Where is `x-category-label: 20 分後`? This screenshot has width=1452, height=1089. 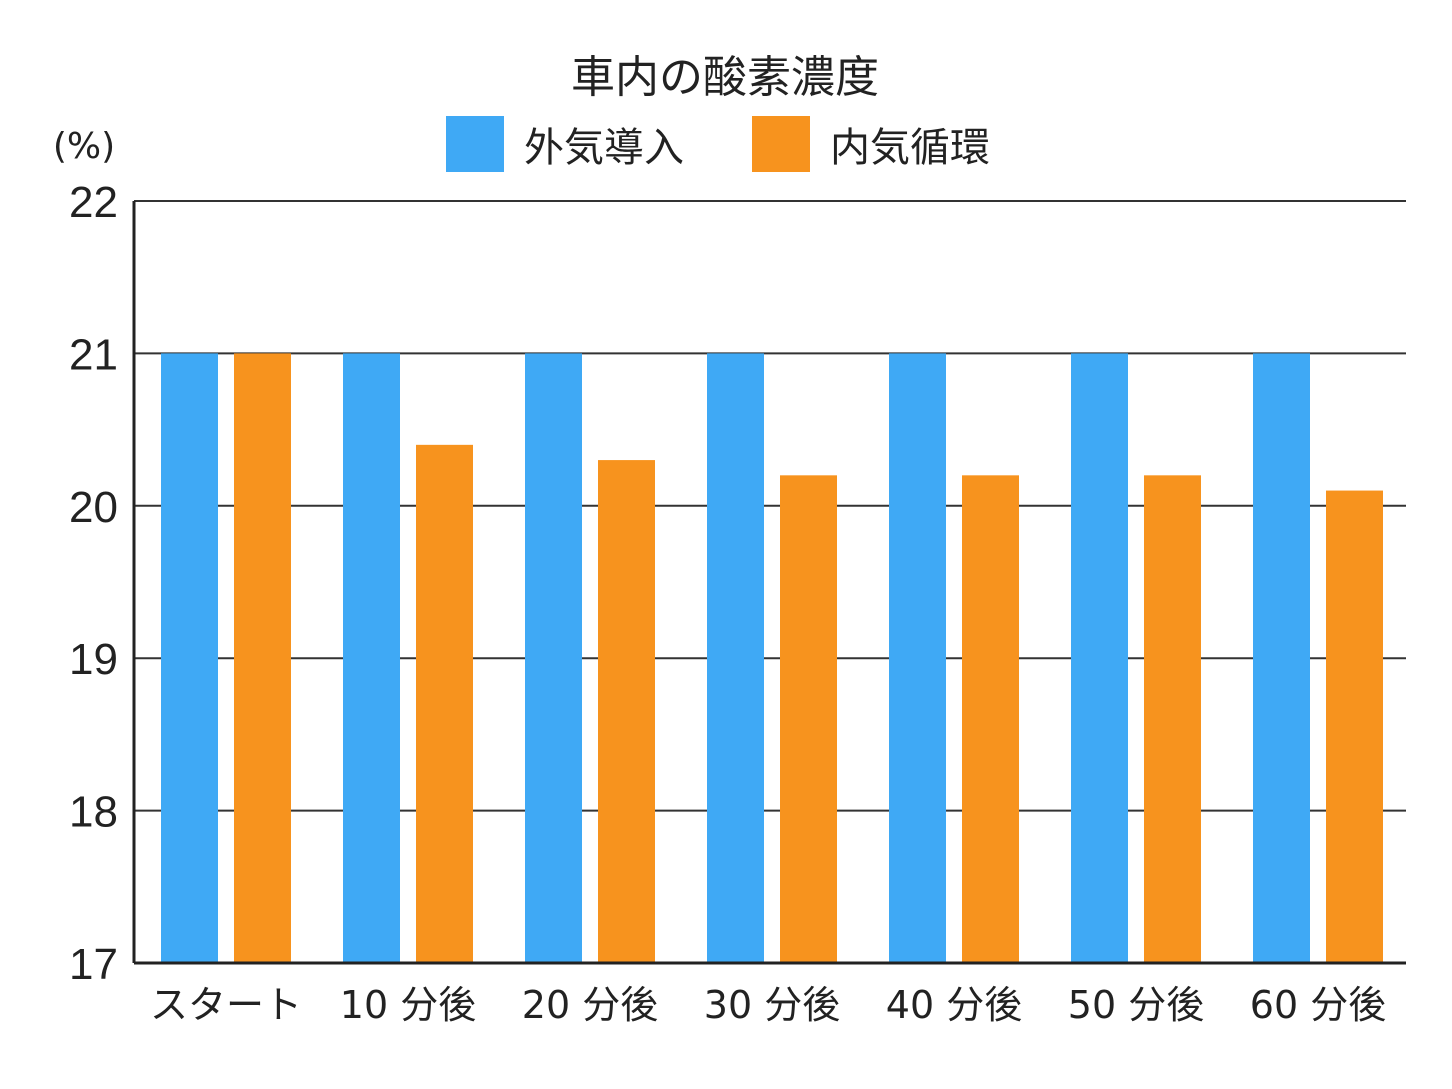
x-category-label: 20 分後 is located at coordinates (590, 1005).